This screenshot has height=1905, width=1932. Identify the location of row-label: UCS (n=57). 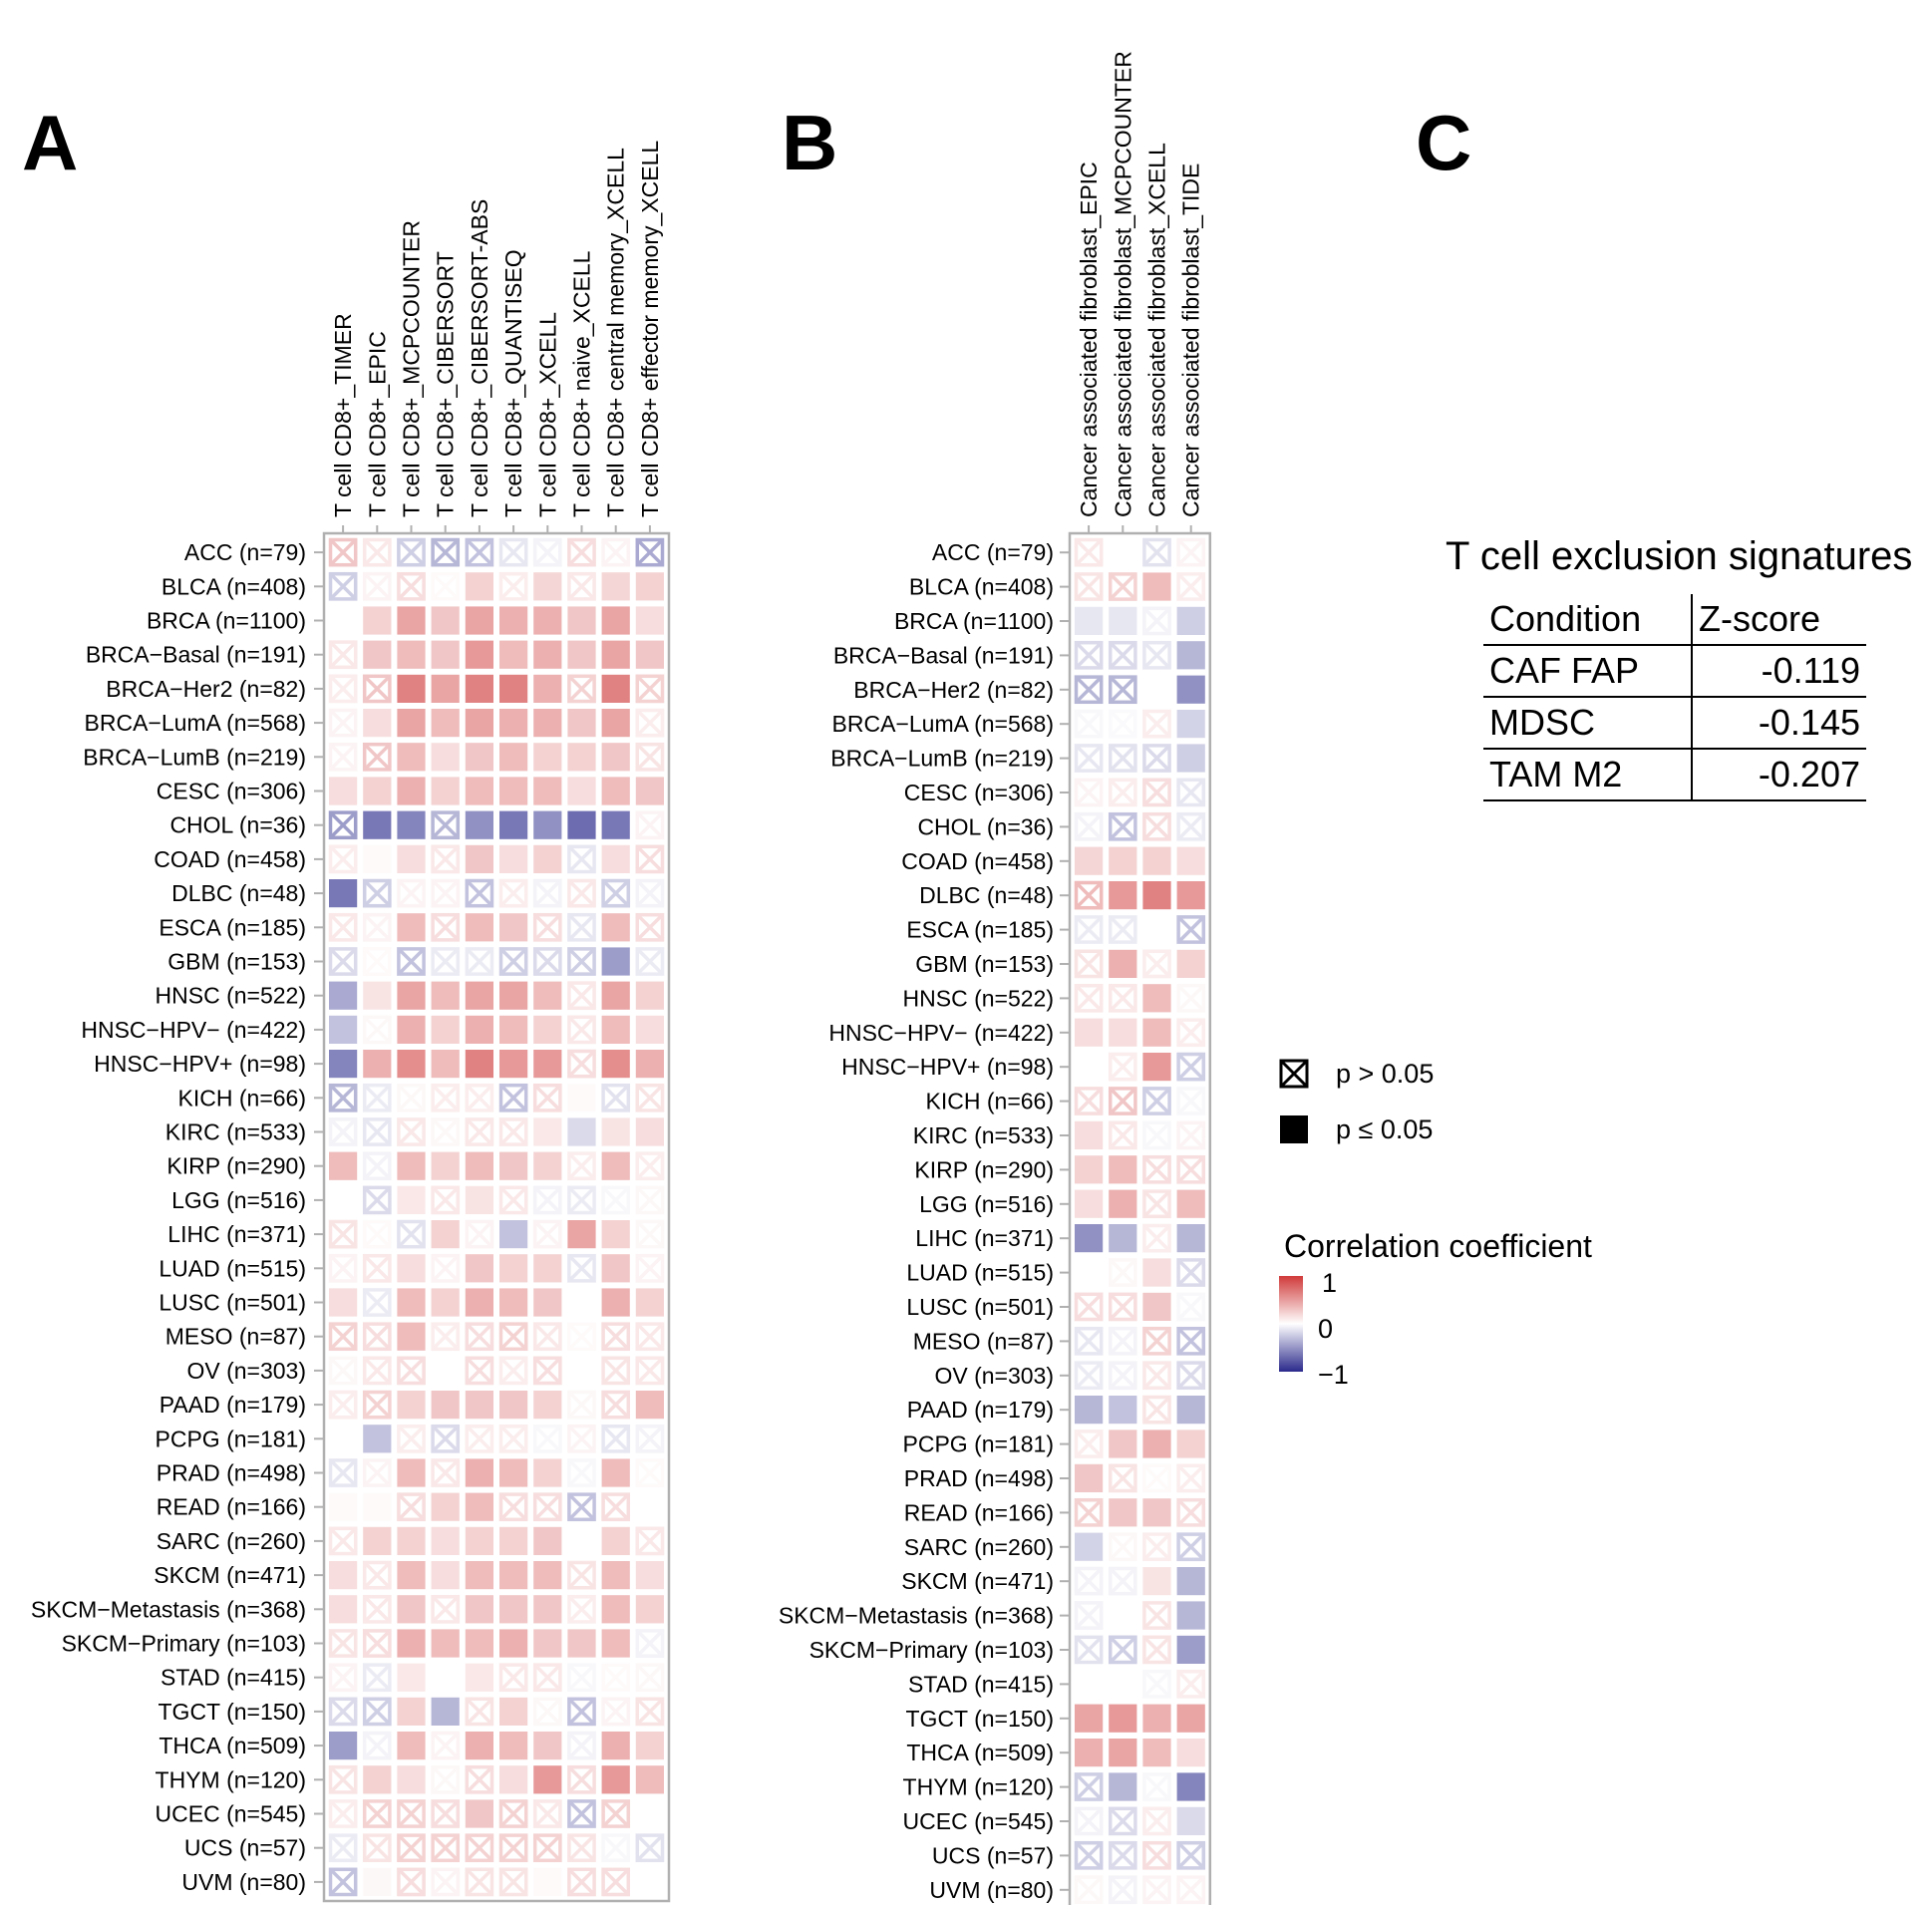
(245, 1848).